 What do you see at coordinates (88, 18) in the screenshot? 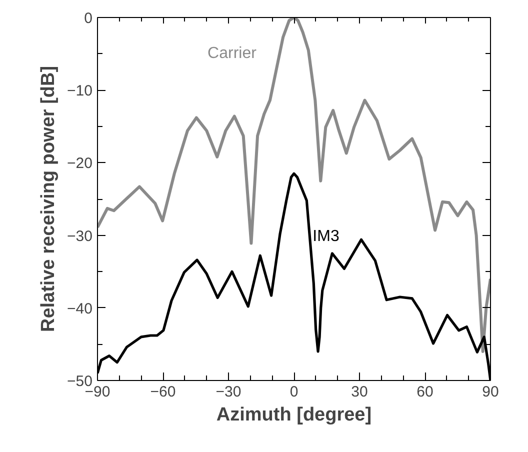
I see `y-tick-label: 0` at bounding box center [88, 18].